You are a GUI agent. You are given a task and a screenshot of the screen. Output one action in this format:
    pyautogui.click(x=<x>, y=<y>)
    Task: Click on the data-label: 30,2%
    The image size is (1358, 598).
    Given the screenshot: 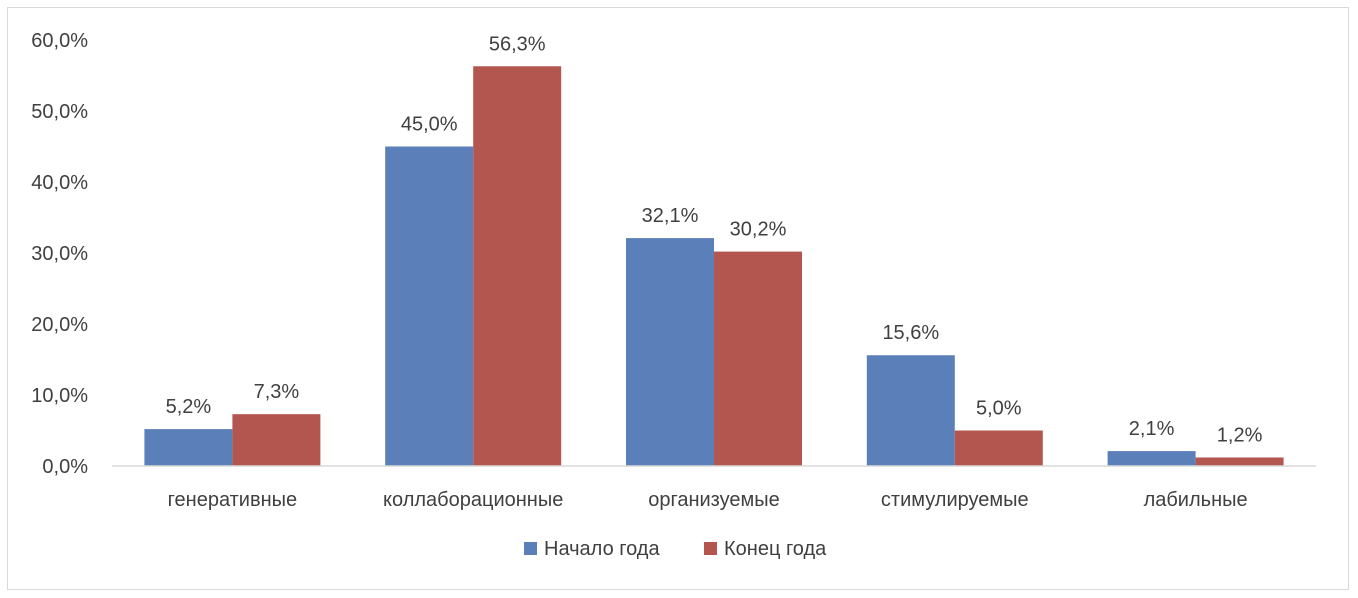 What is the action you would take?
    pyautogui.click(x=758, y=230)
    